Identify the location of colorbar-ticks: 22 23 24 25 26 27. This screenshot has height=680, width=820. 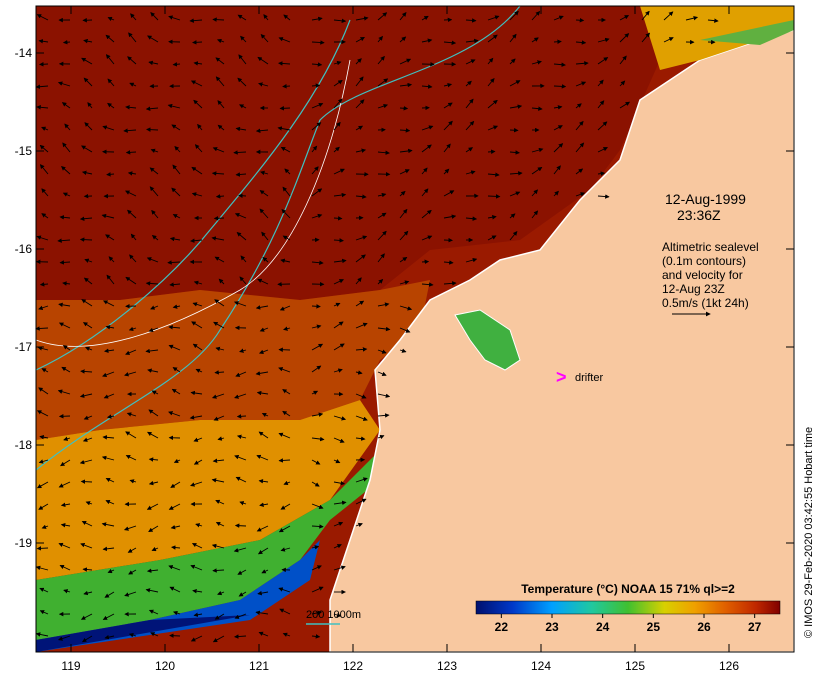
(628, 624).